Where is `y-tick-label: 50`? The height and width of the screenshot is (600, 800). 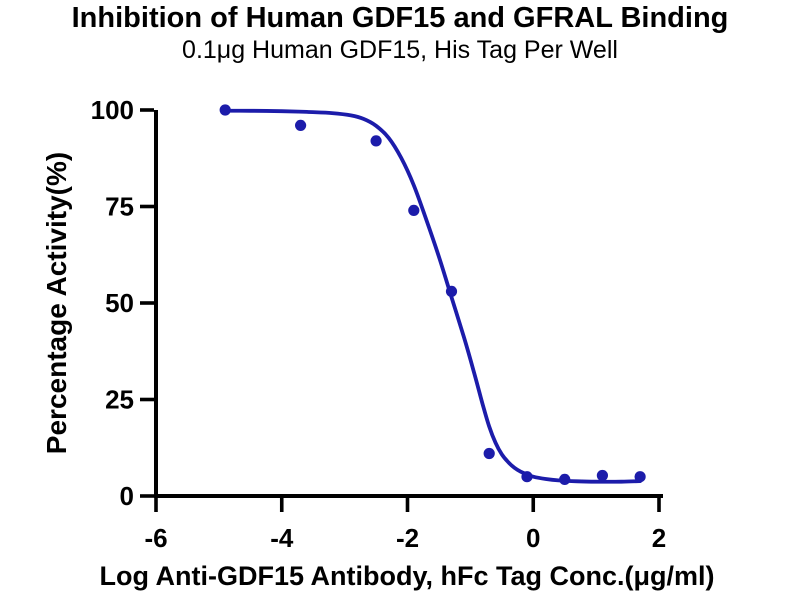
y-tick-label: 50 is located at coordinates (119, 303).